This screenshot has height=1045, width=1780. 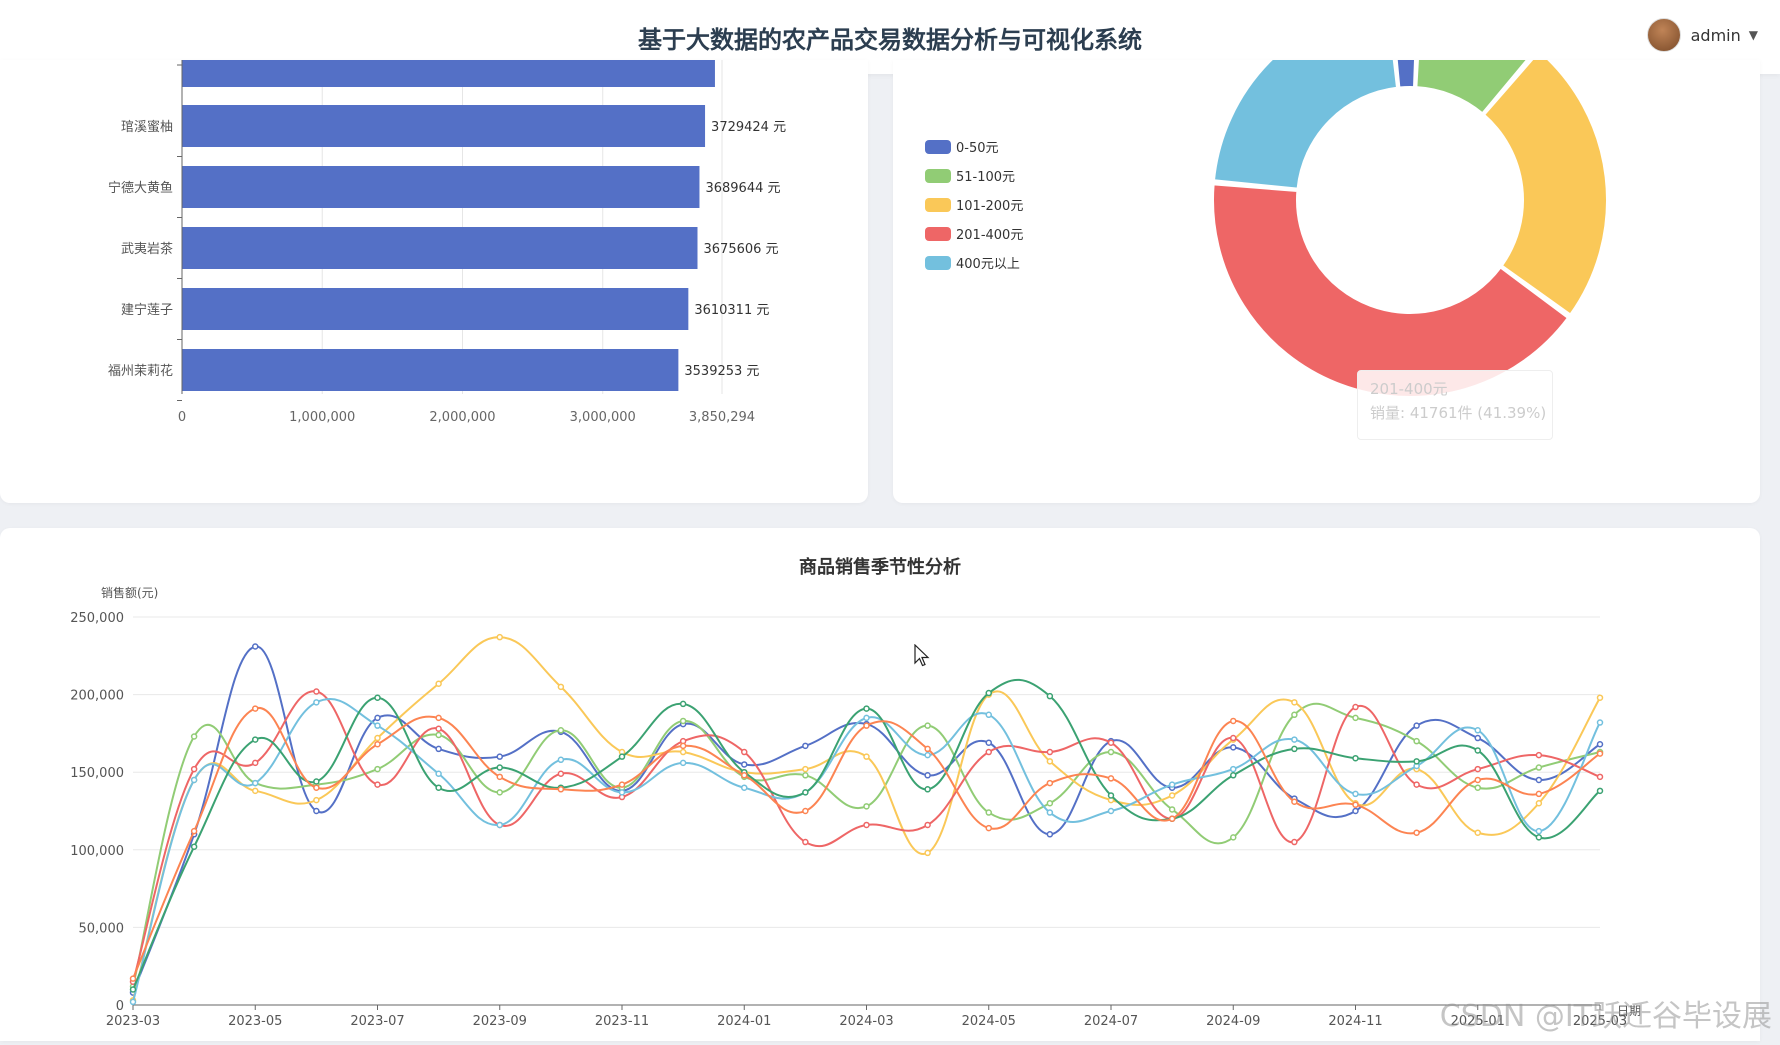 I want to click on user-avatar, so click(x=1663, y=35).